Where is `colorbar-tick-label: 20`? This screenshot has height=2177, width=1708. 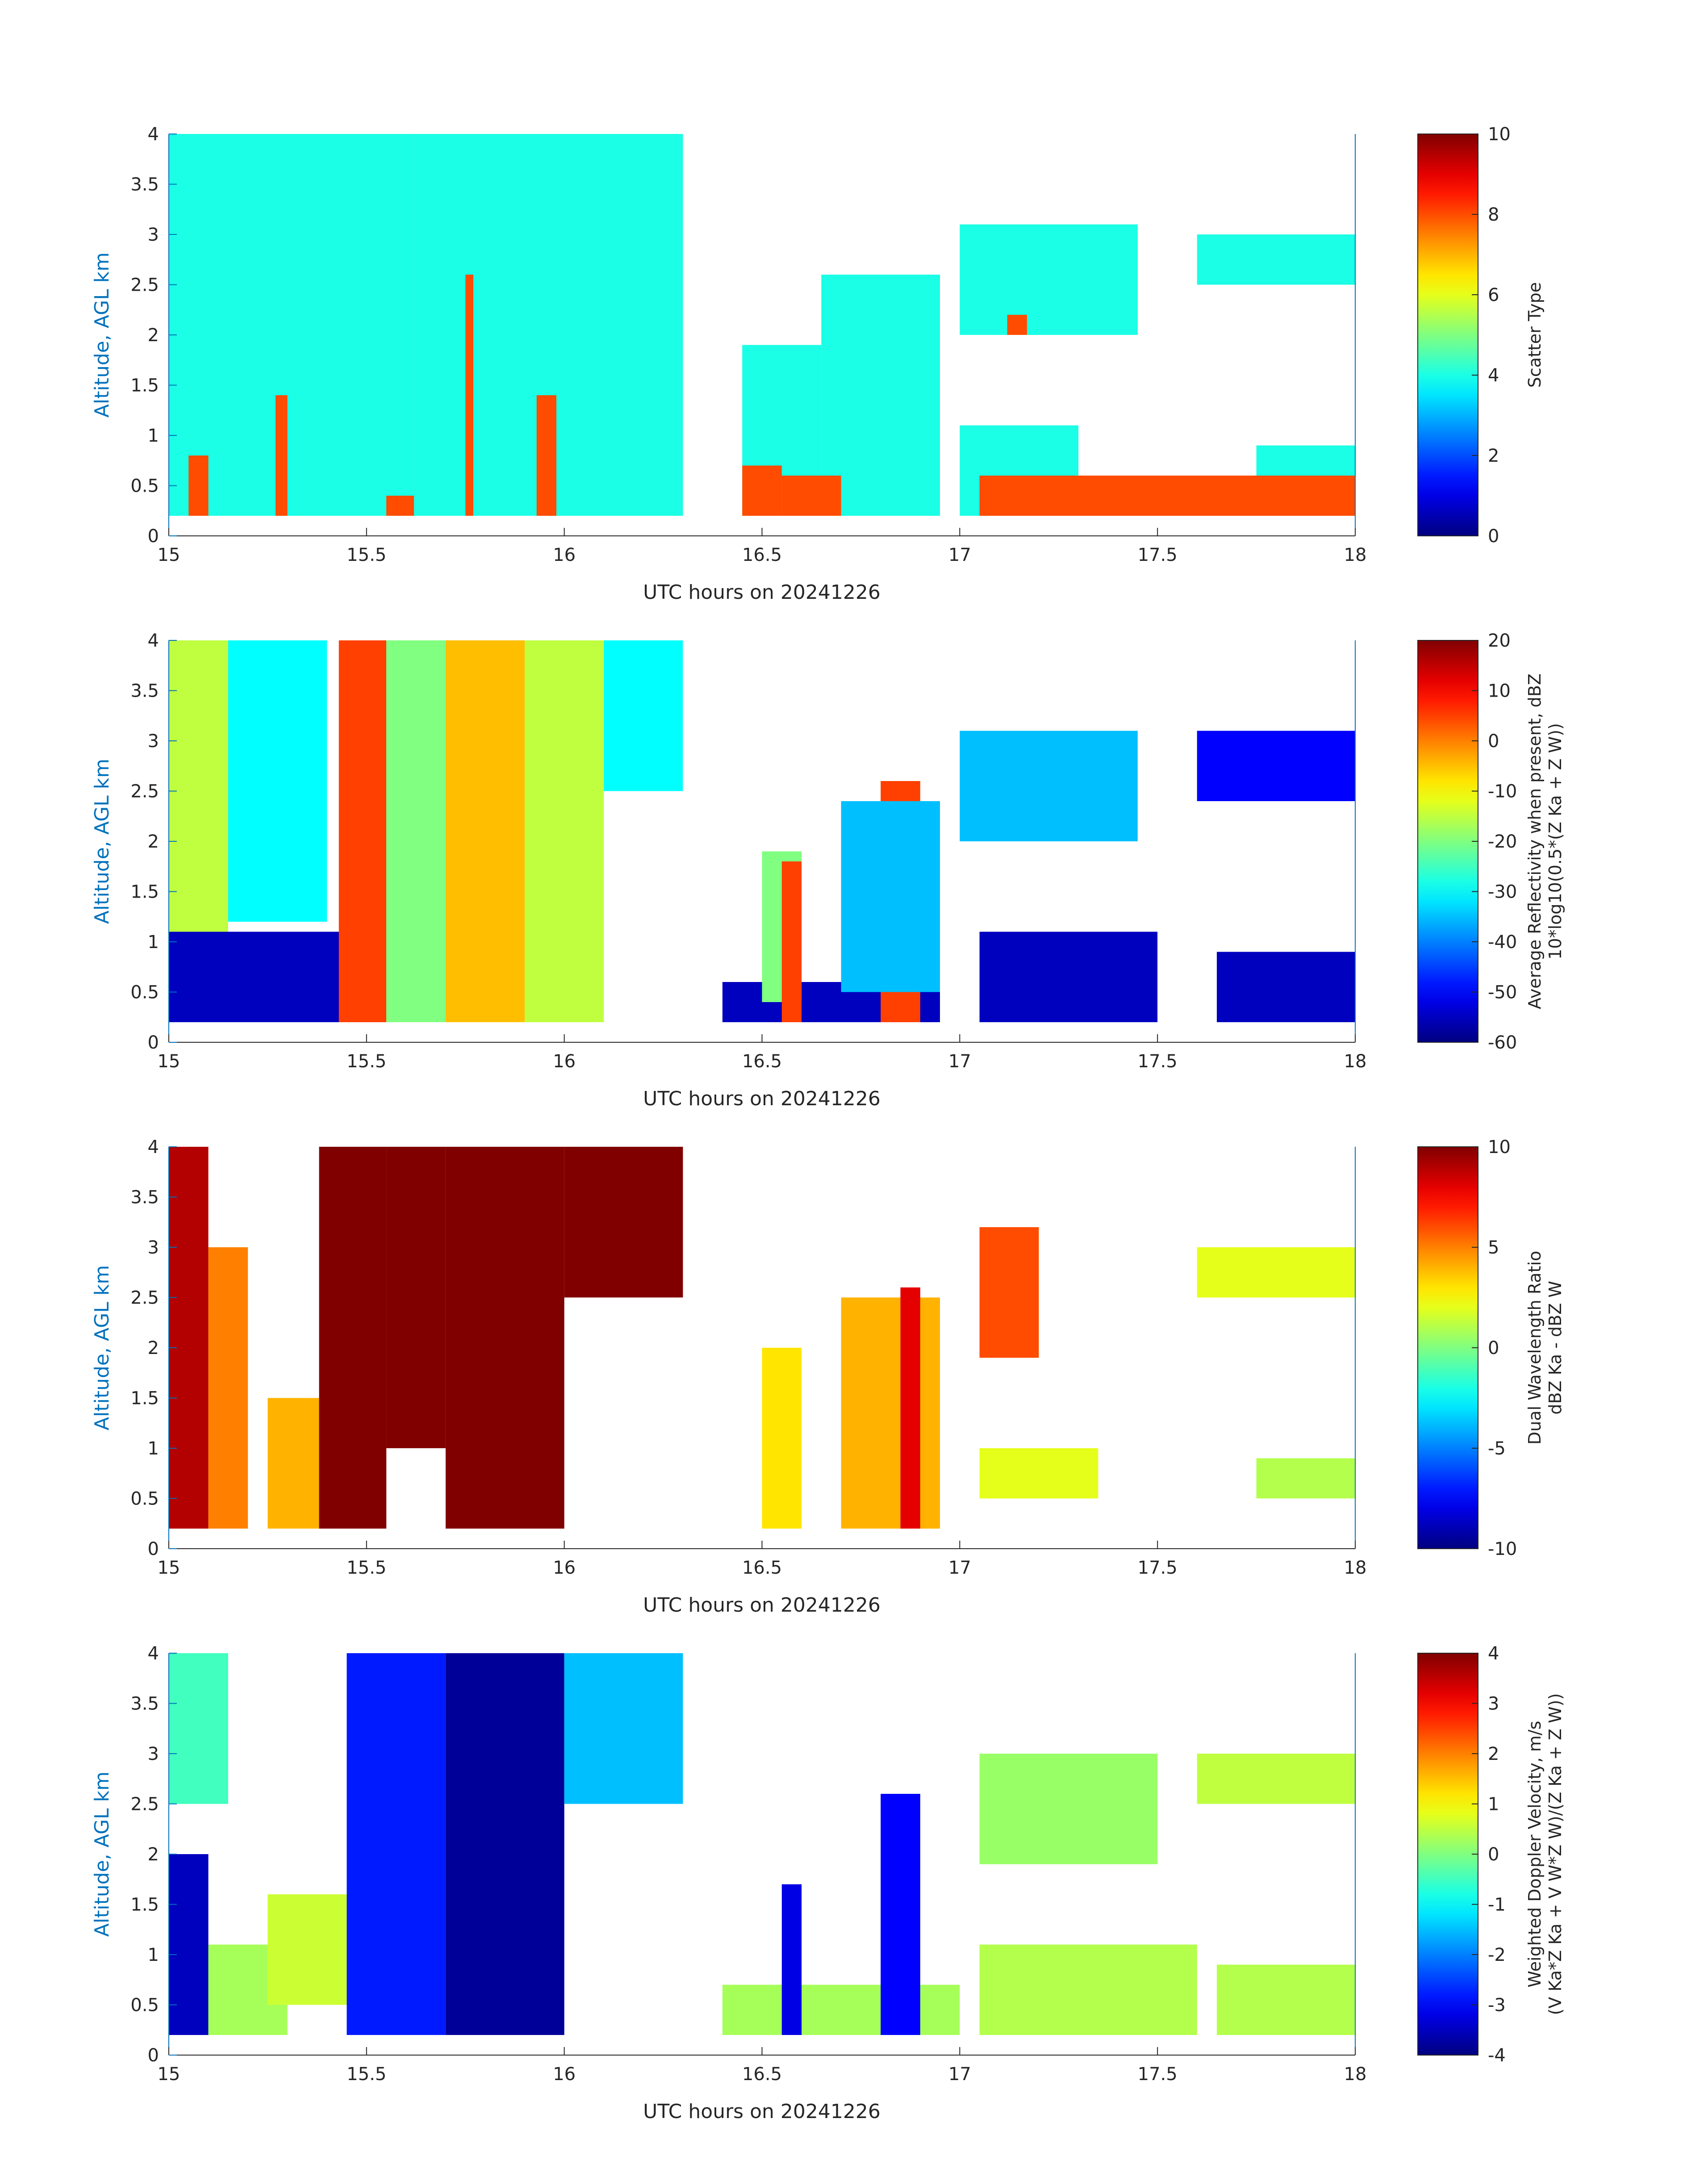
colorbar-tick-label: 20 is located at coordinates (1499, 641).